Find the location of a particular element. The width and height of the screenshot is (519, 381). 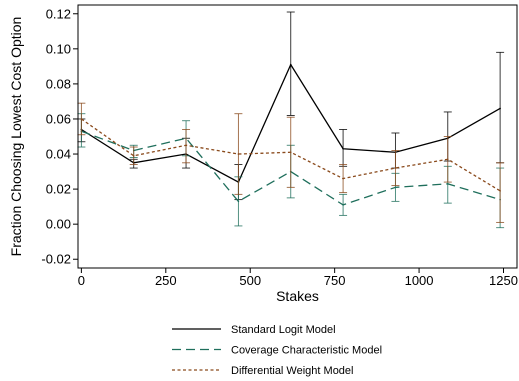

x-tick-label: 1000 is located at coordinates (419, 280).